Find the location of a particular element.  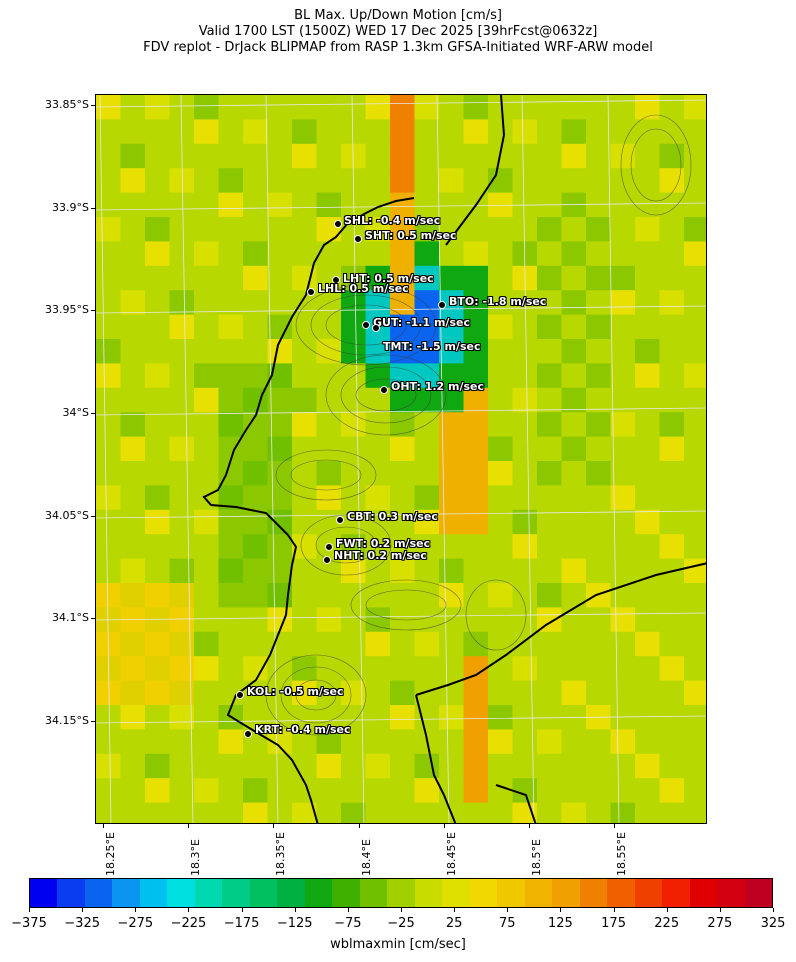

station-marker-krt is located at coordinates (248, 734).